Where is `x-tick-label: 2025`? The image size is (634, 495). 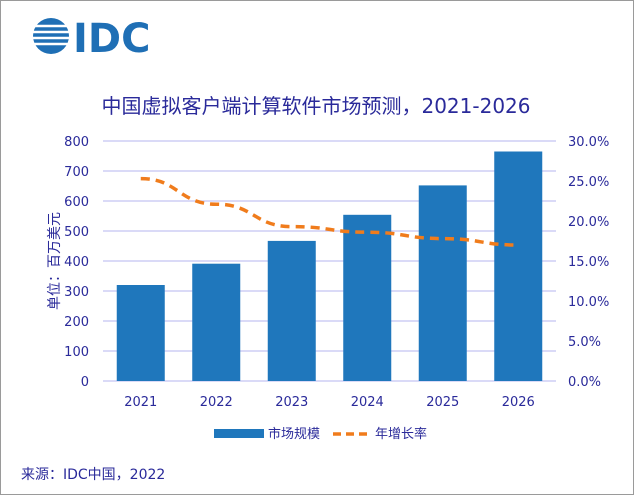 x-tick-label: 2025 is located at coordinates (442, 402).